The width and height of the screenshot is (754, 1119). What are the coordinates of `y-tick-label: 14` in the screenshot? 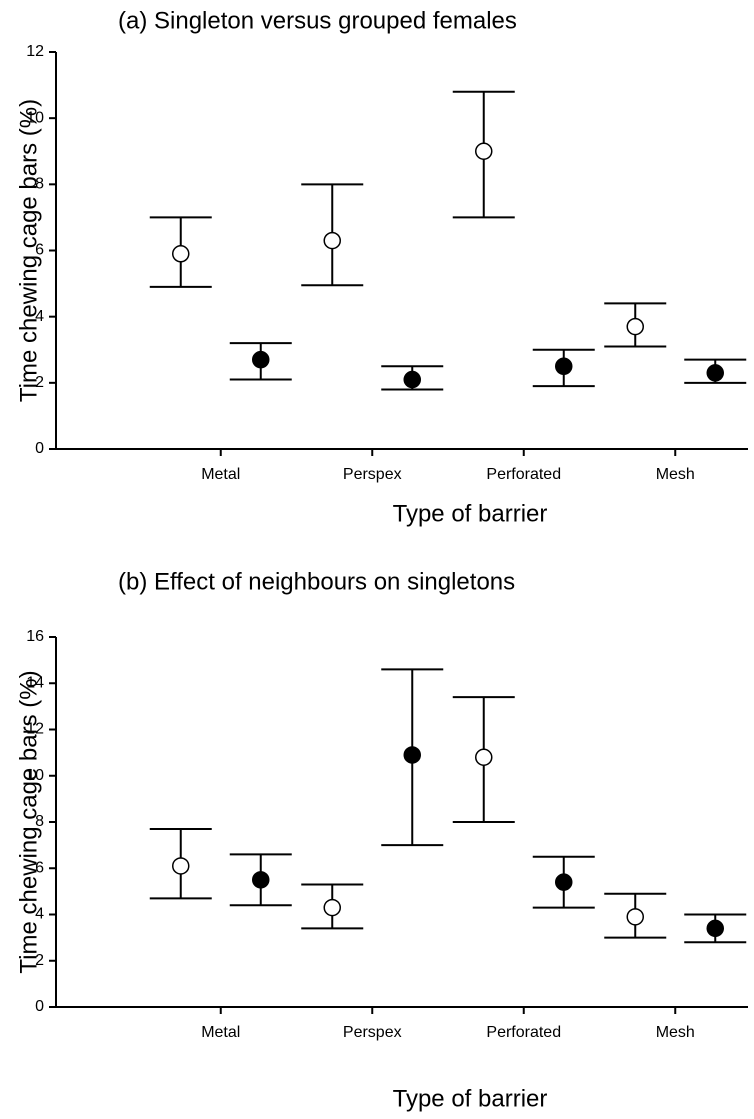 It's located at (35, 682).